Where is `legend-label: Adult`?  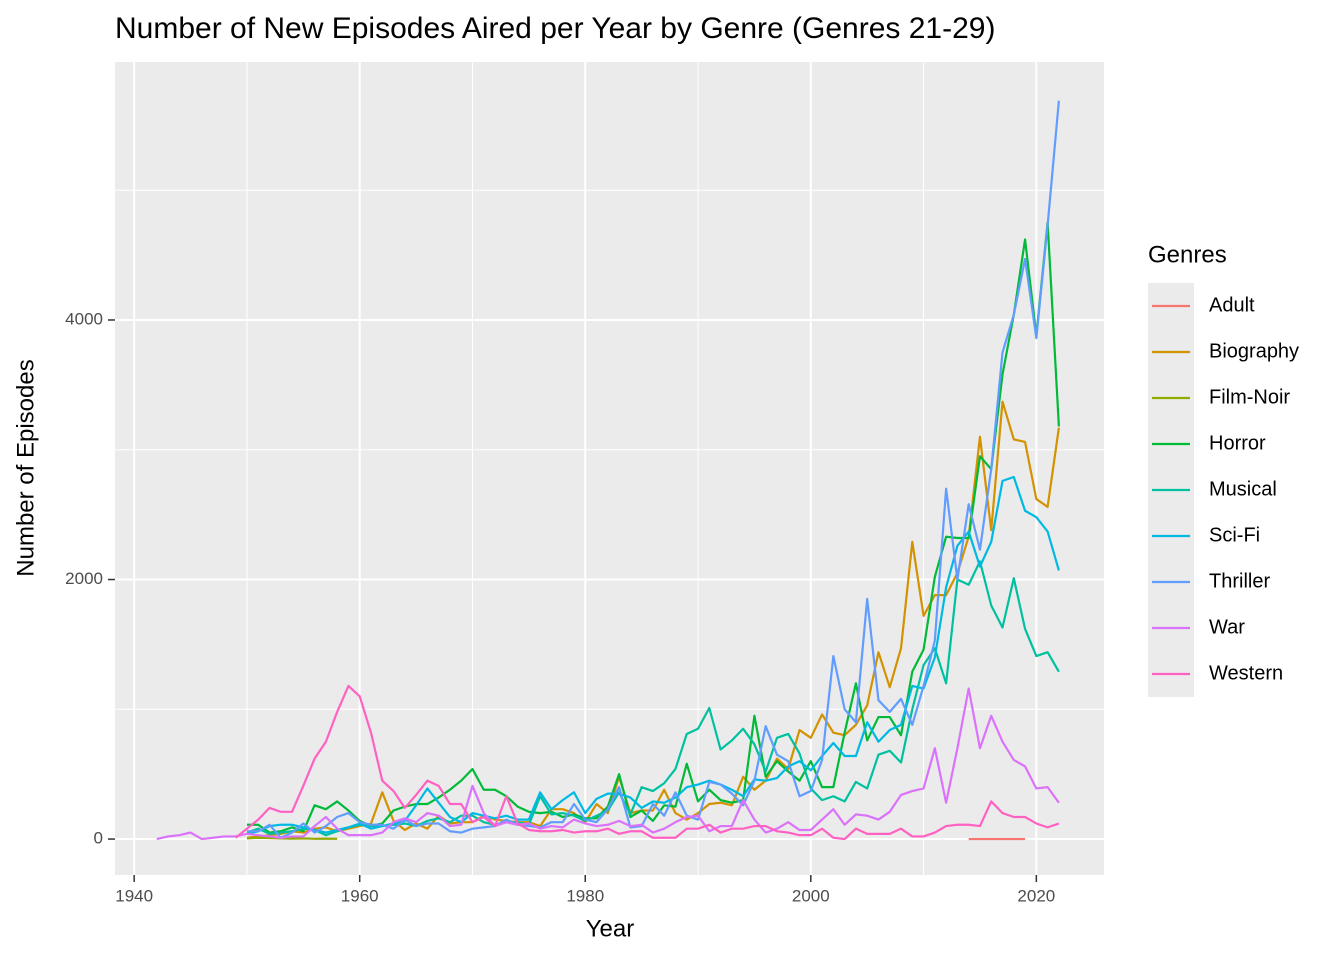
legend-label: Adult is located at coordinates (1232, 305).